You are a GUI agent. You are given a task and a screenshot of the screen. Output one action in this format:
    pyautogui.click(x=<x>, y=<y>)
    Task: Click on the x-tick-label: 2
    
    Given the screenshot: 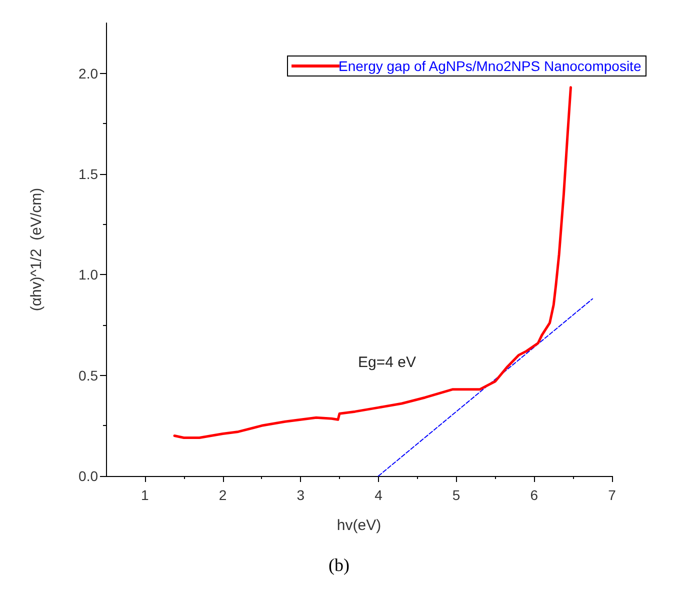 What is the action you would take?
    pyautogui.click(x=222, y=495)
    